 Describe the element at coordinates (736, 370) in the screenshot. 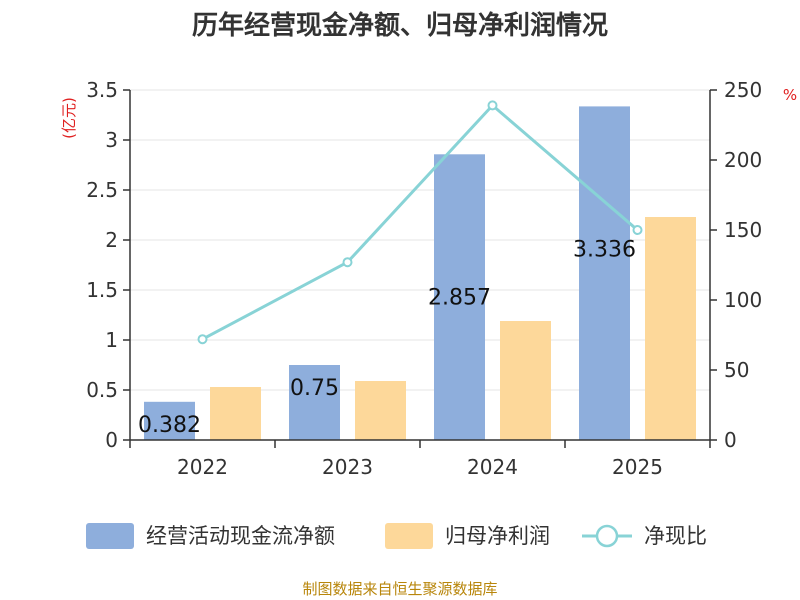

I see `y-right-tick-label: 50` at that location.